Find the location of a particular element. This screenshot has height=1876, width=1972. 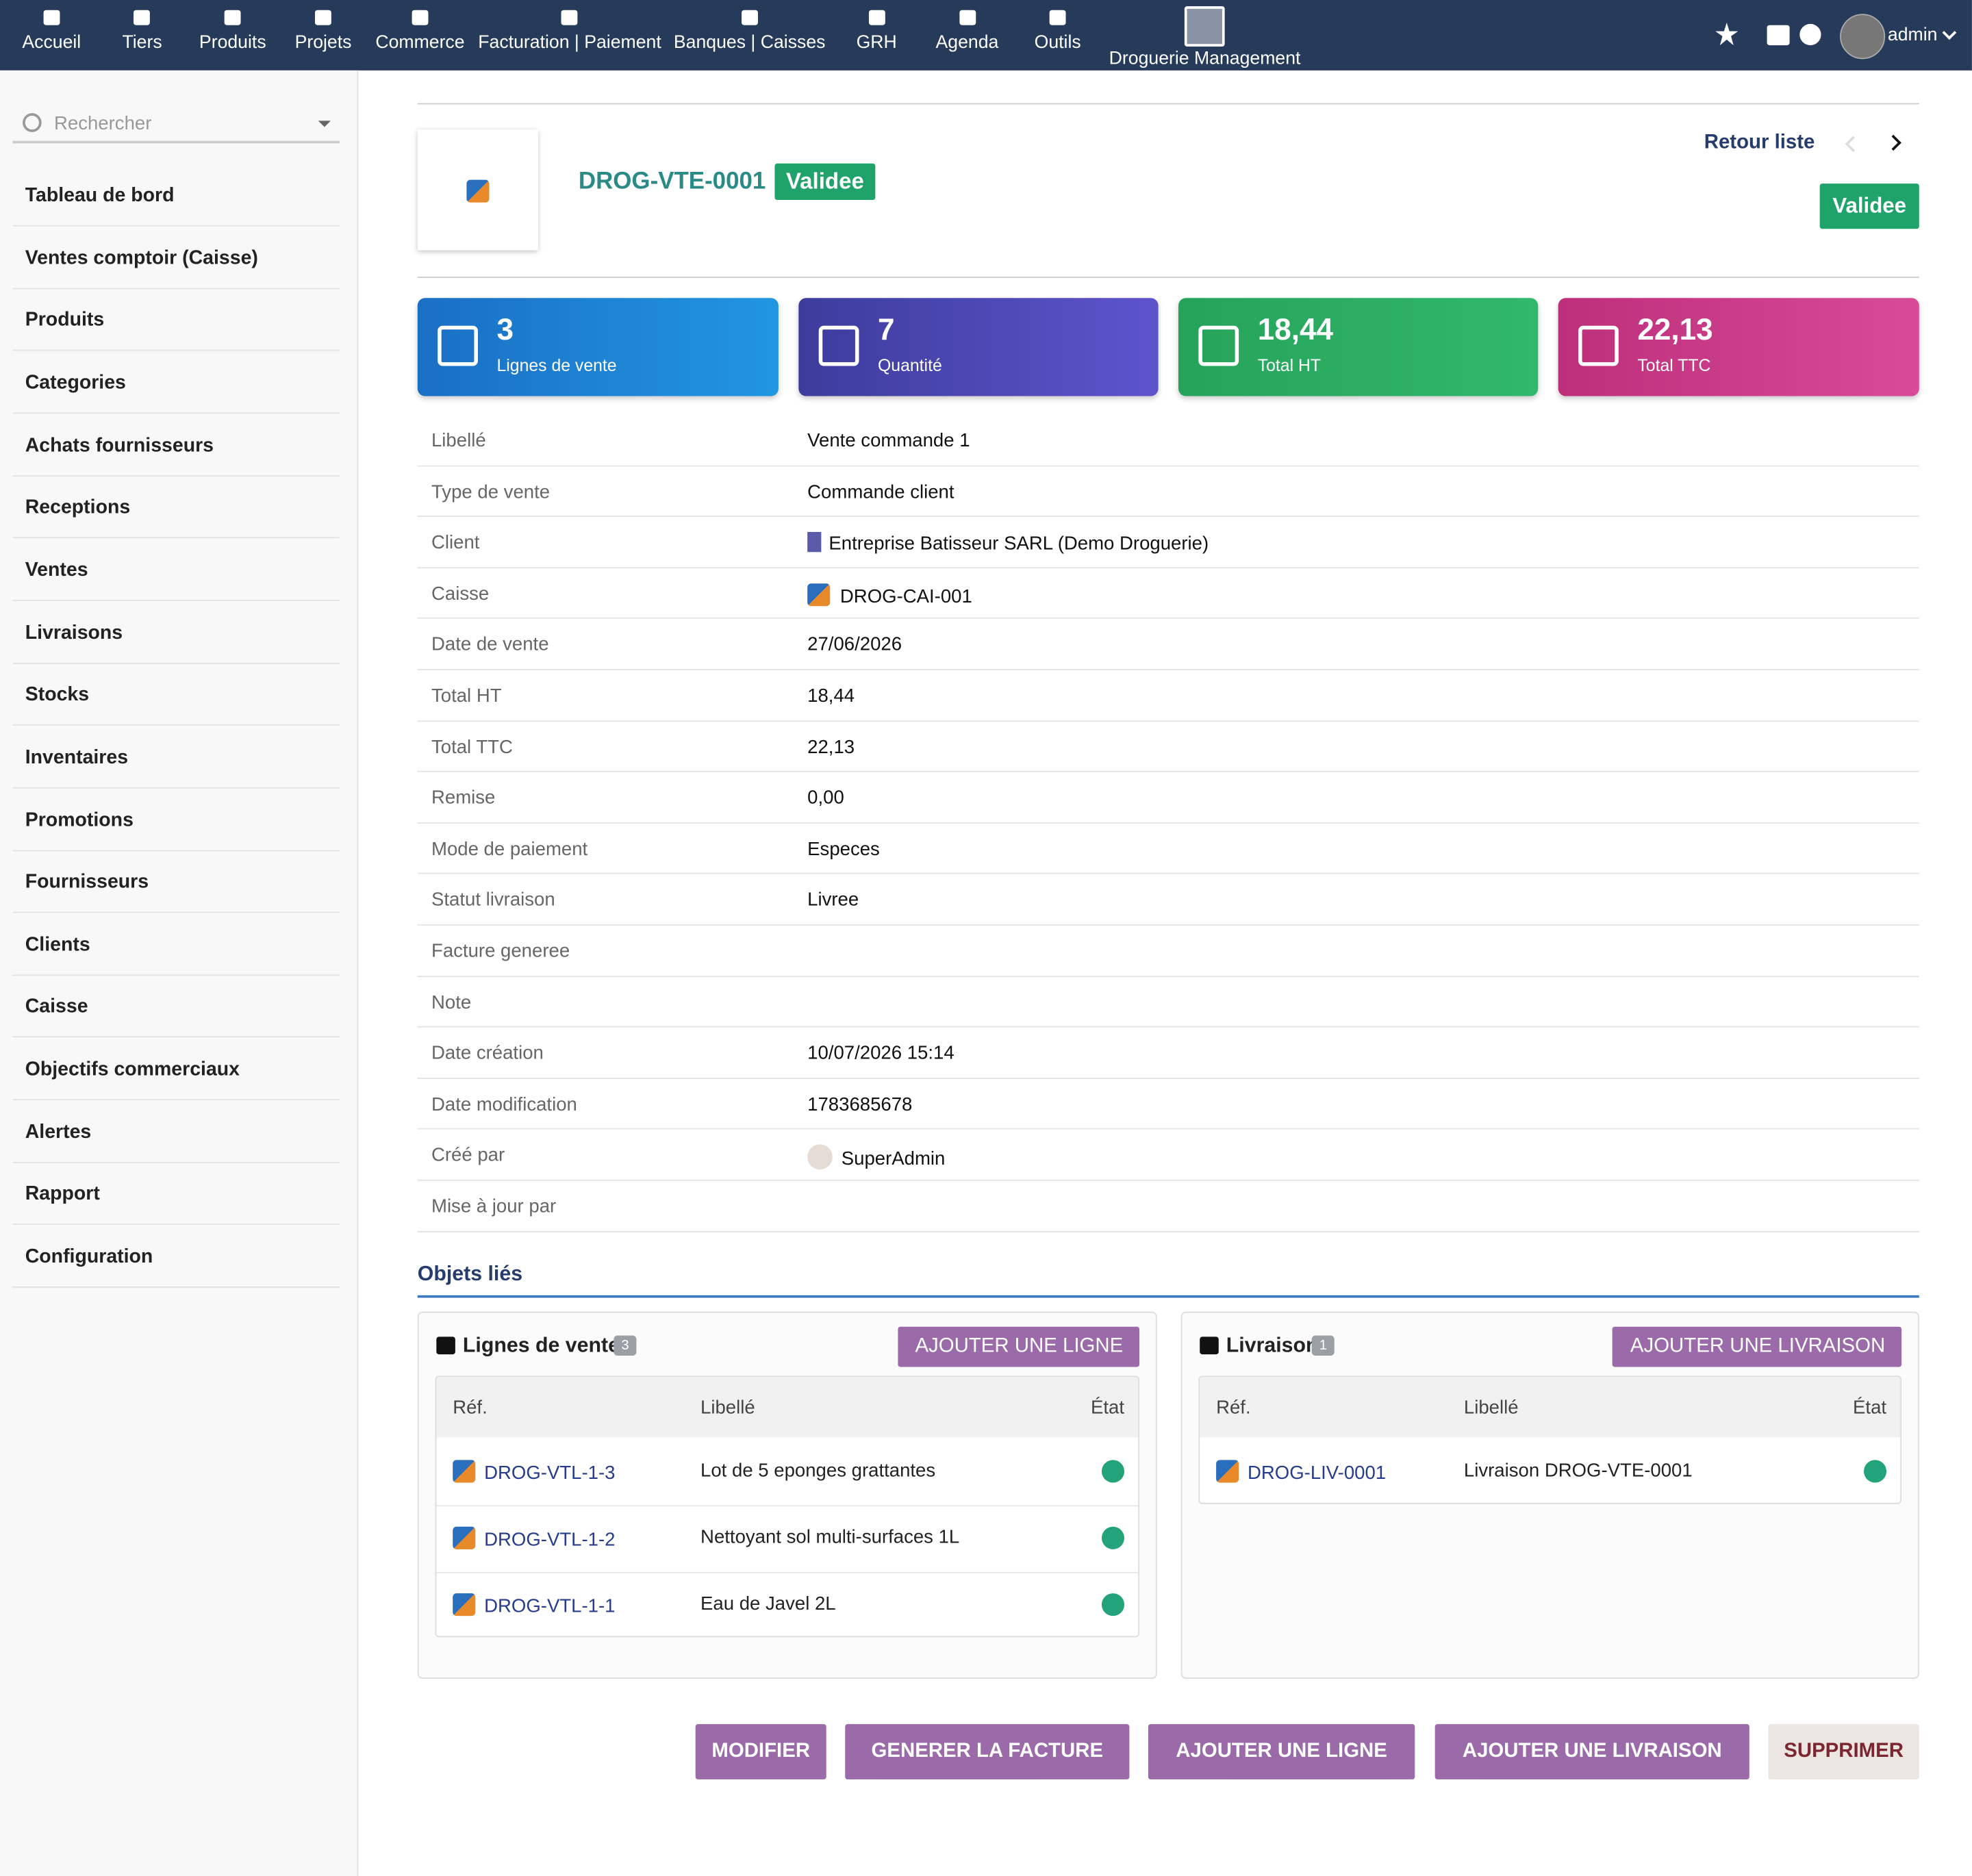

nav-label: Outils is located at coordinates (1057, 42).